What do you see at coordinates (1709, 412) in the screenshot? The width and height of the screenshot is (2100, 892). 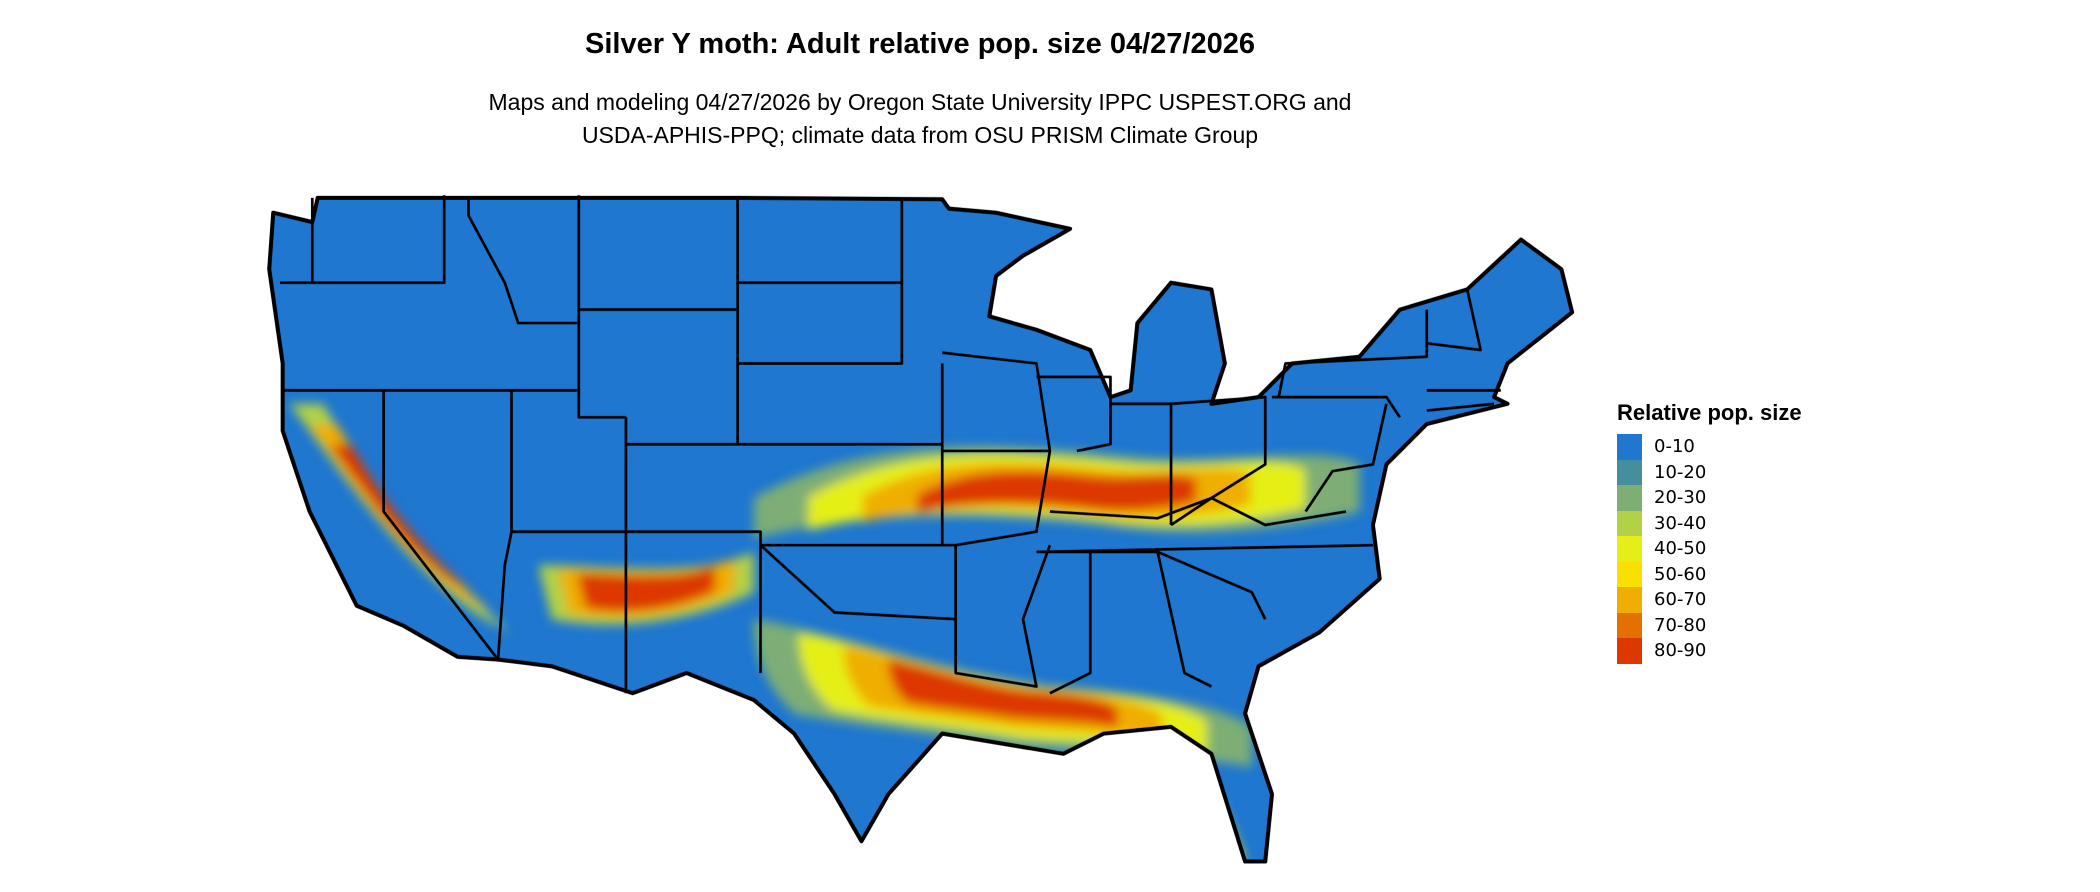 I see `legend-title: Relative pop. size` at bounding box center [1709, 412].